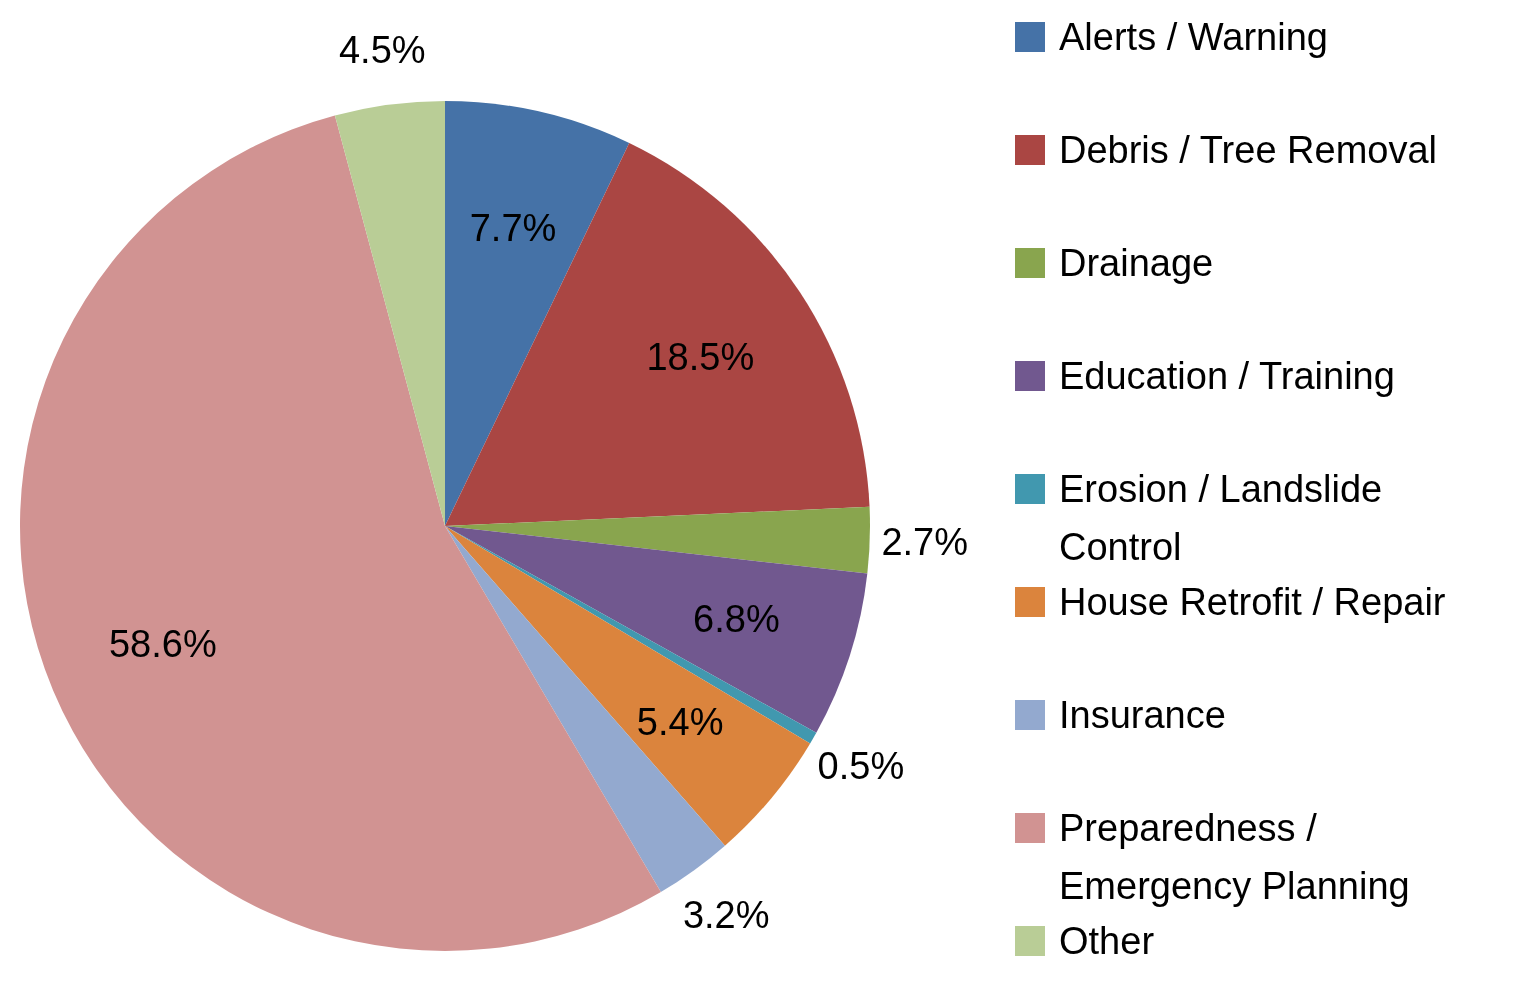 This screenshot has width=1517, height=981. I want to click on data-label: 7.7%, so click(513, 227).